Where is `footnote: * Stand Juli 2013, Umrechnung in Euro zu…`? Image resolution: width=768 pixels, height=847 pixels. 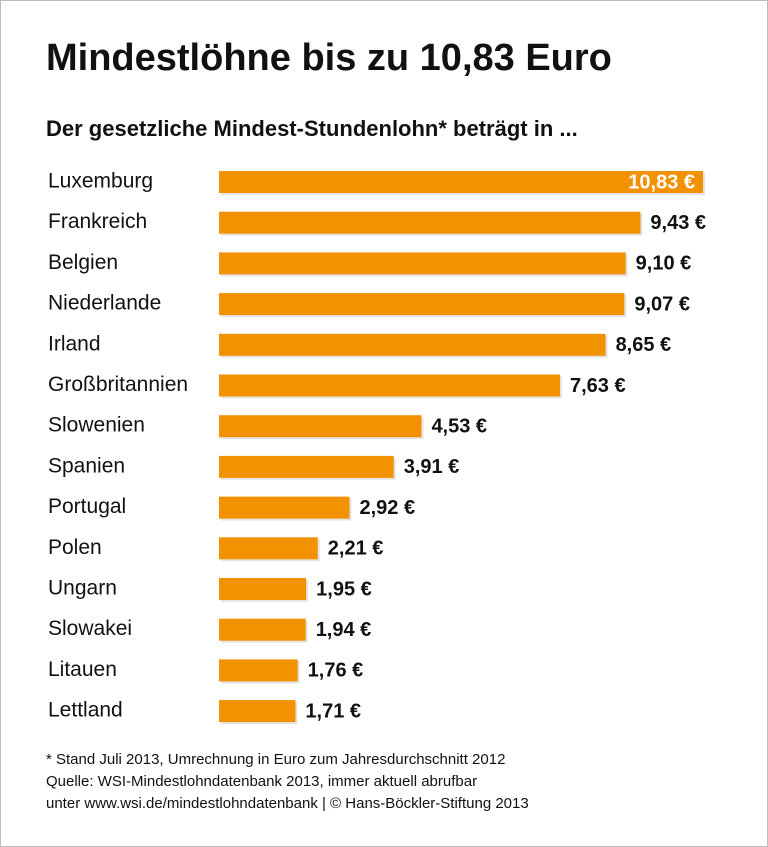 footnote: * Stand Juli 2013, Umrechnung in Euro zu… is located at coordinates (275, 759).